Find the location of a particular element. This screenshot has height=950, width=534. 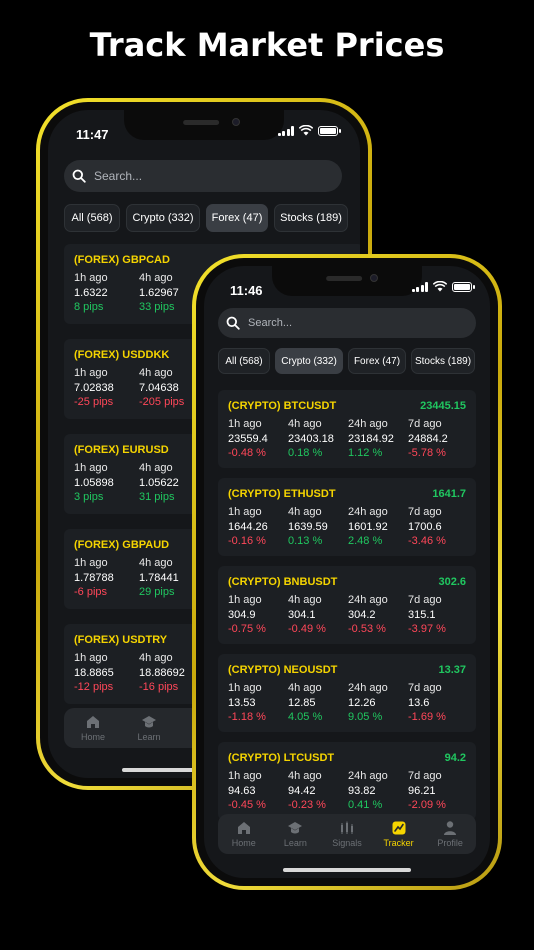

card-title: (FOREX) GBPAUD is located at coordinates (122, 545).